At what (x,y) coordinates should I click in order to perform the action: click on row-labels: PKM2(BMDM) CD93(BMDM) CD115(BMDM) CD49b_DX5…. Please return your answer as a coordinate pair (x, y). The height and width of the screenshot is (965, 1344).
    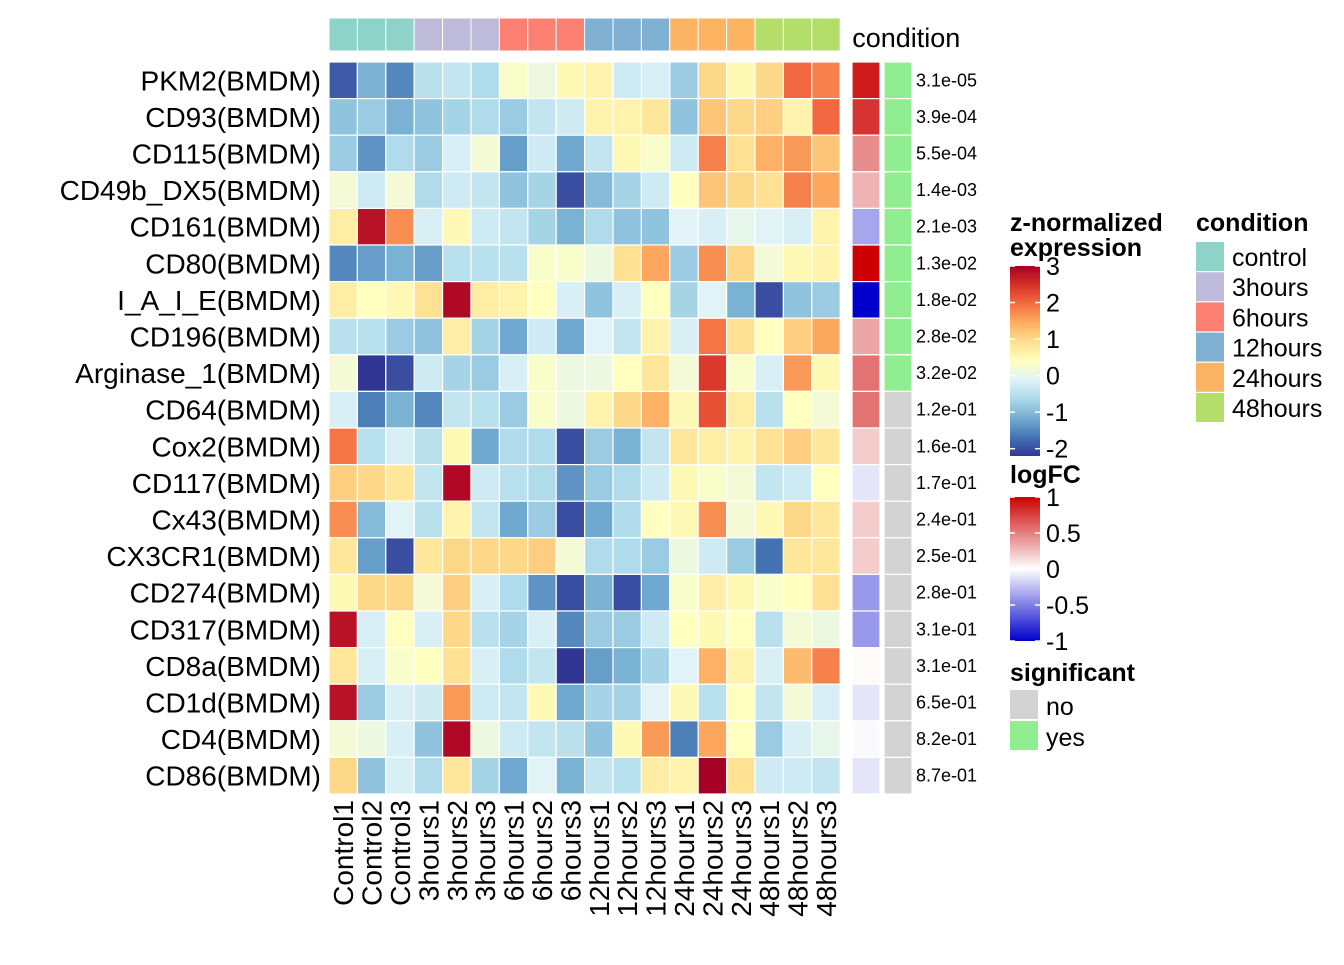
    Looking at the image, I should click on (190, 428).